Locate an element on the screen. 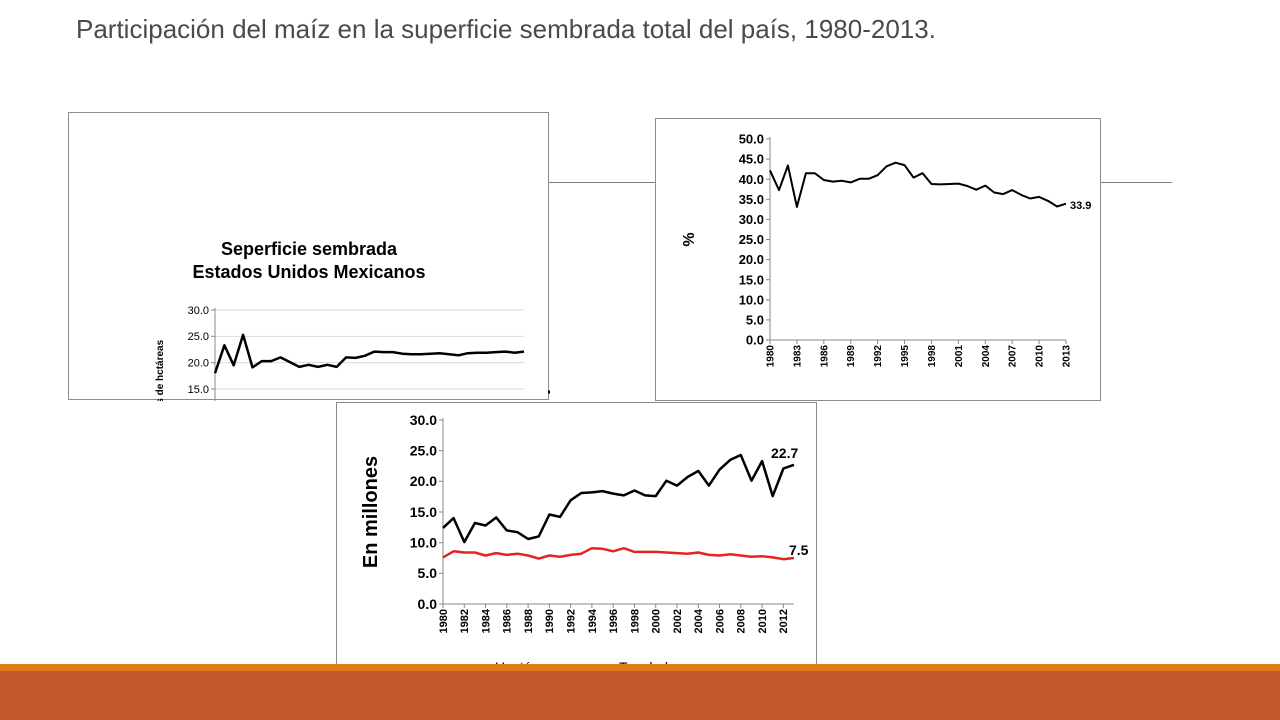 The height and width of the screenshot is (720, 1280). chart-title: Seperficie sembrada is located at coordinates (309, 249).